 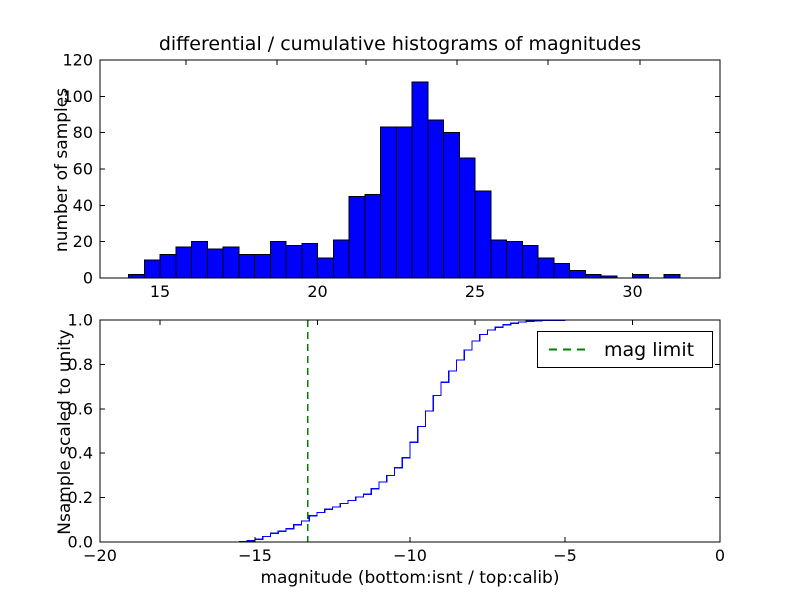 I want to click on top-plot-ylabel: number of samples, so click(x=62, y=170).